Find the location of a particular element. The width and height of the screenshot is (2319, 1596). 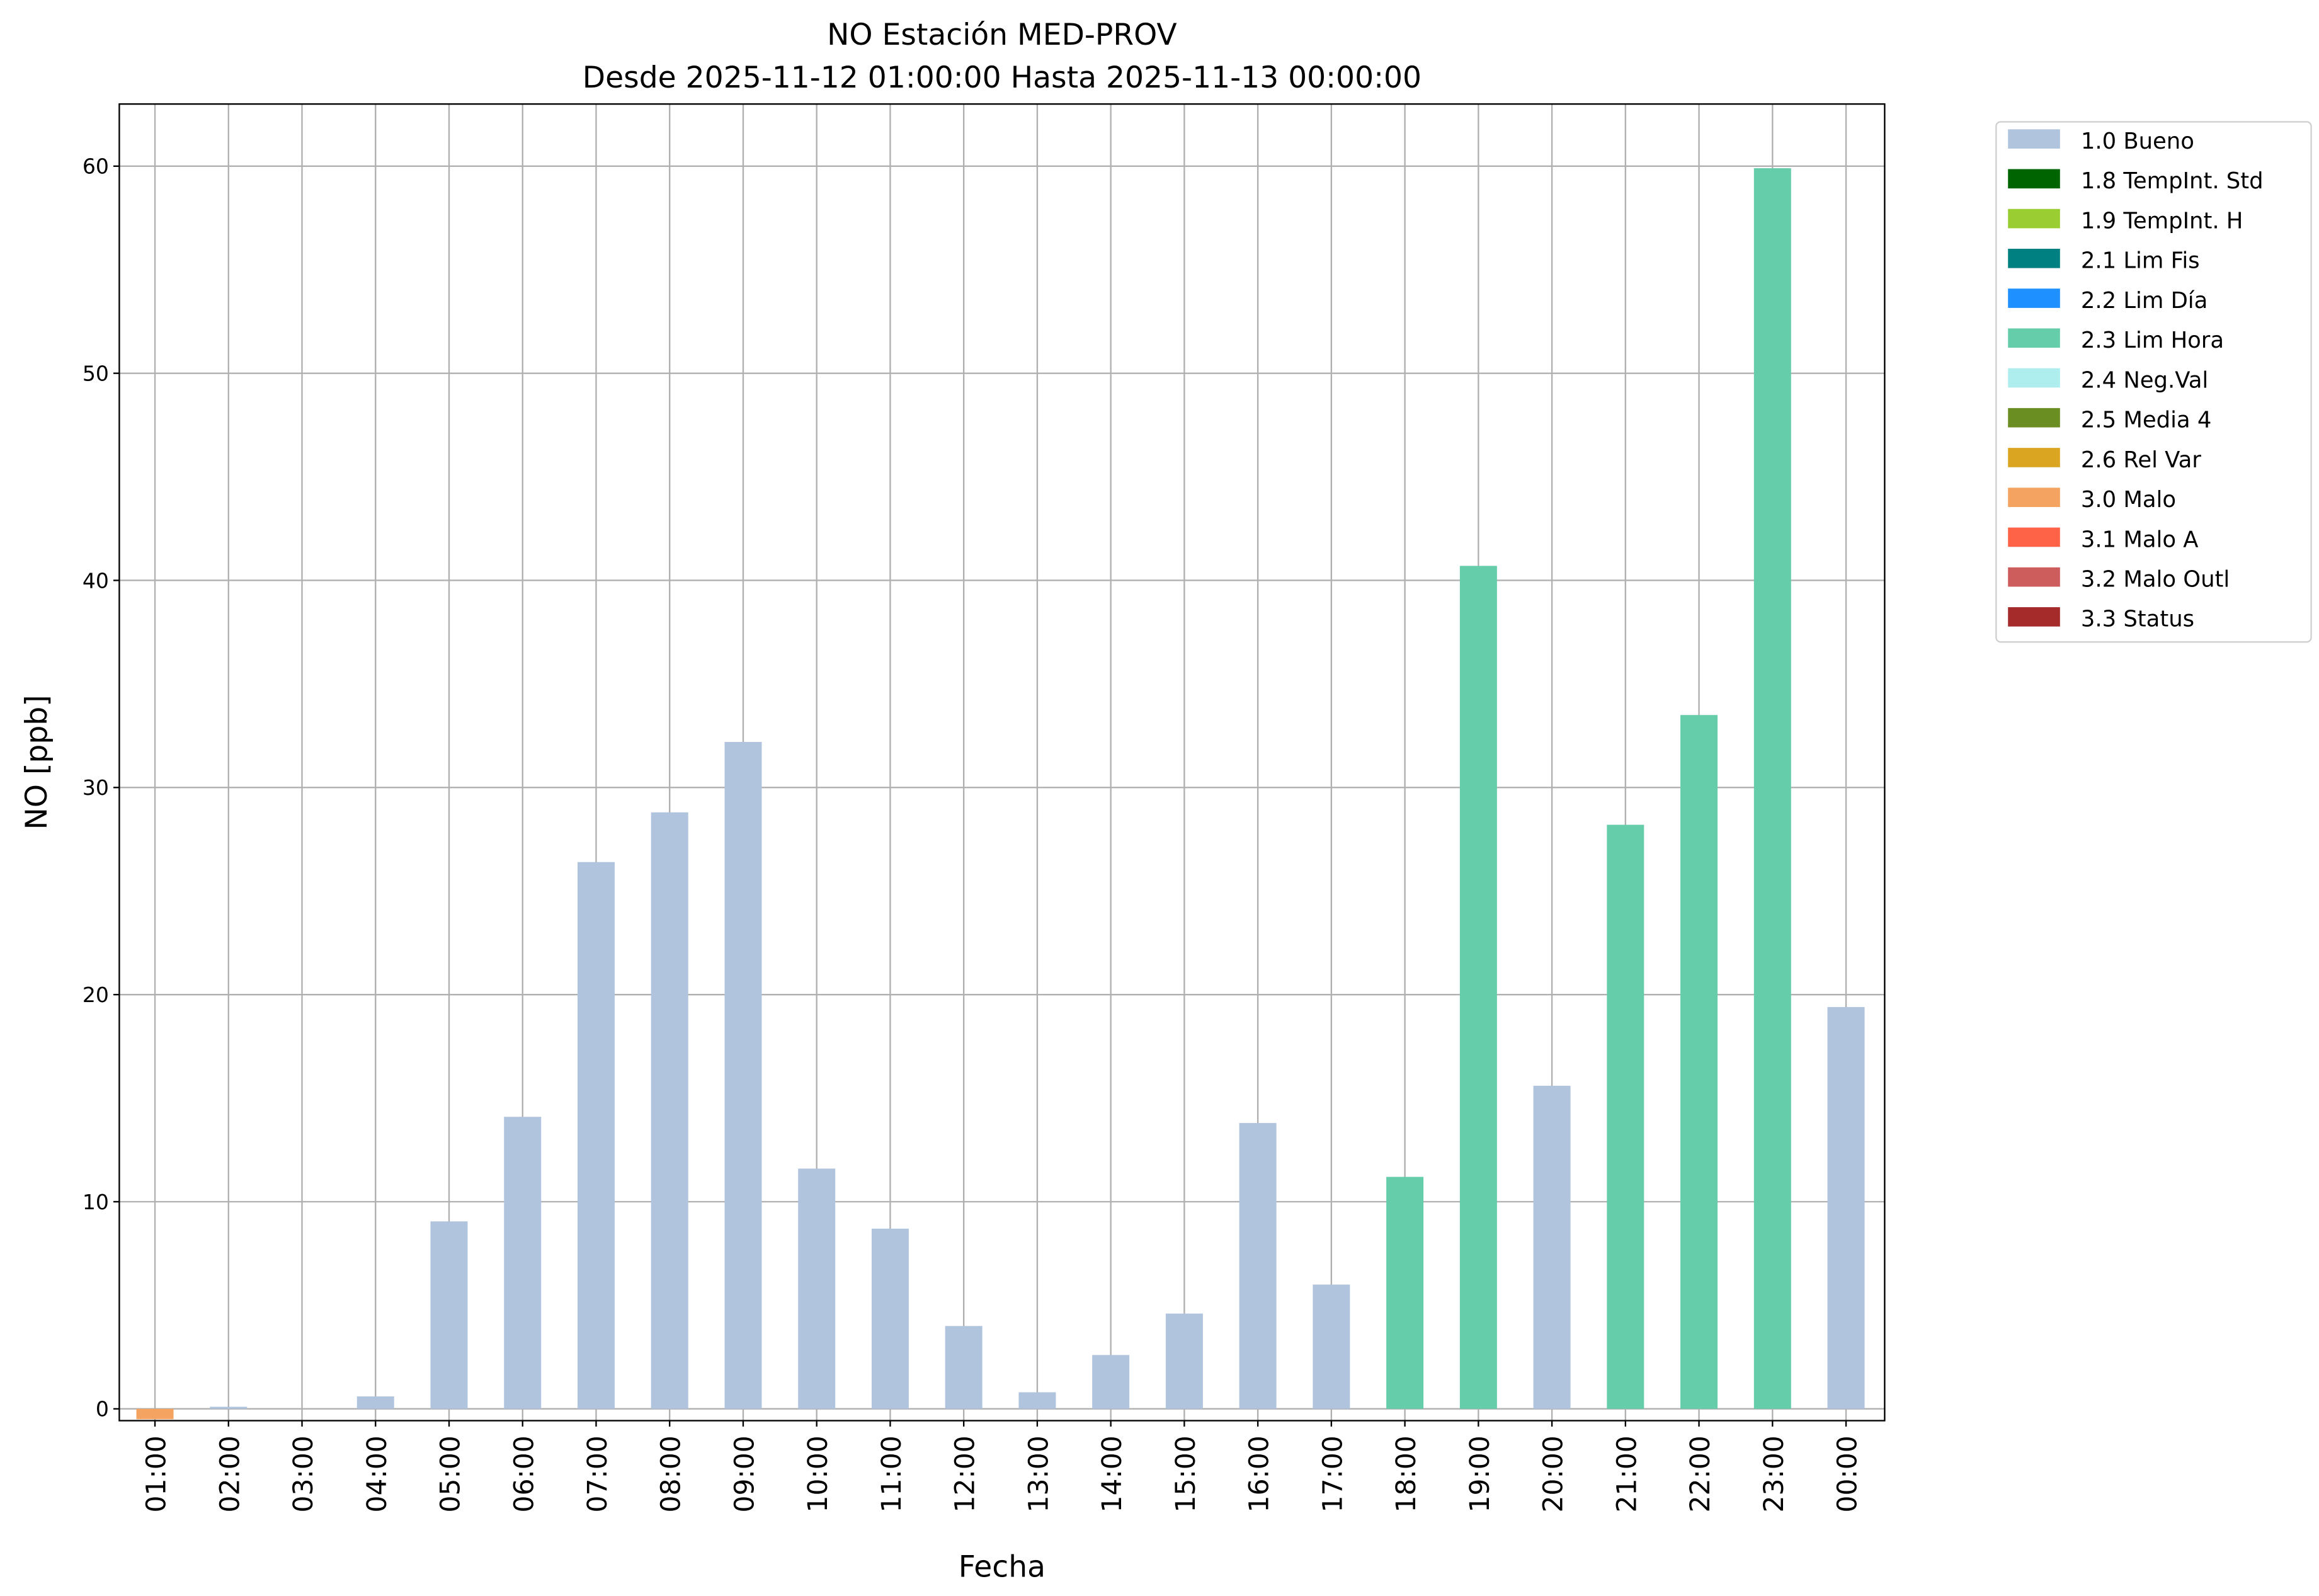

legend-label: 2.2 Lim Día is located at coordinates (2144, 301).